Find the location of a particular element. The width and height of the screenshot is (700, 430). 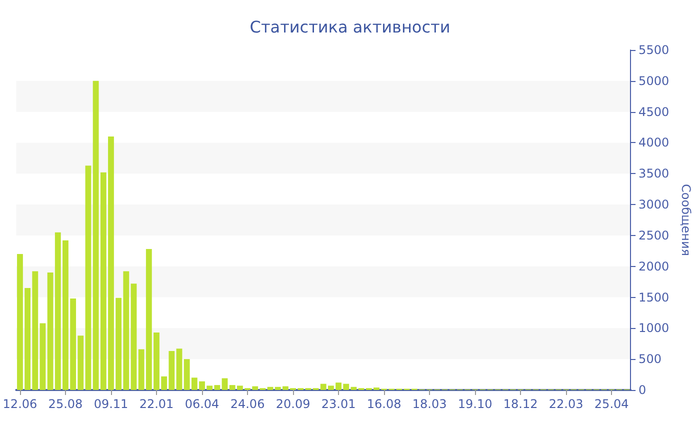

x-tick-label: 25.04 is located at coordinates (611, 404).